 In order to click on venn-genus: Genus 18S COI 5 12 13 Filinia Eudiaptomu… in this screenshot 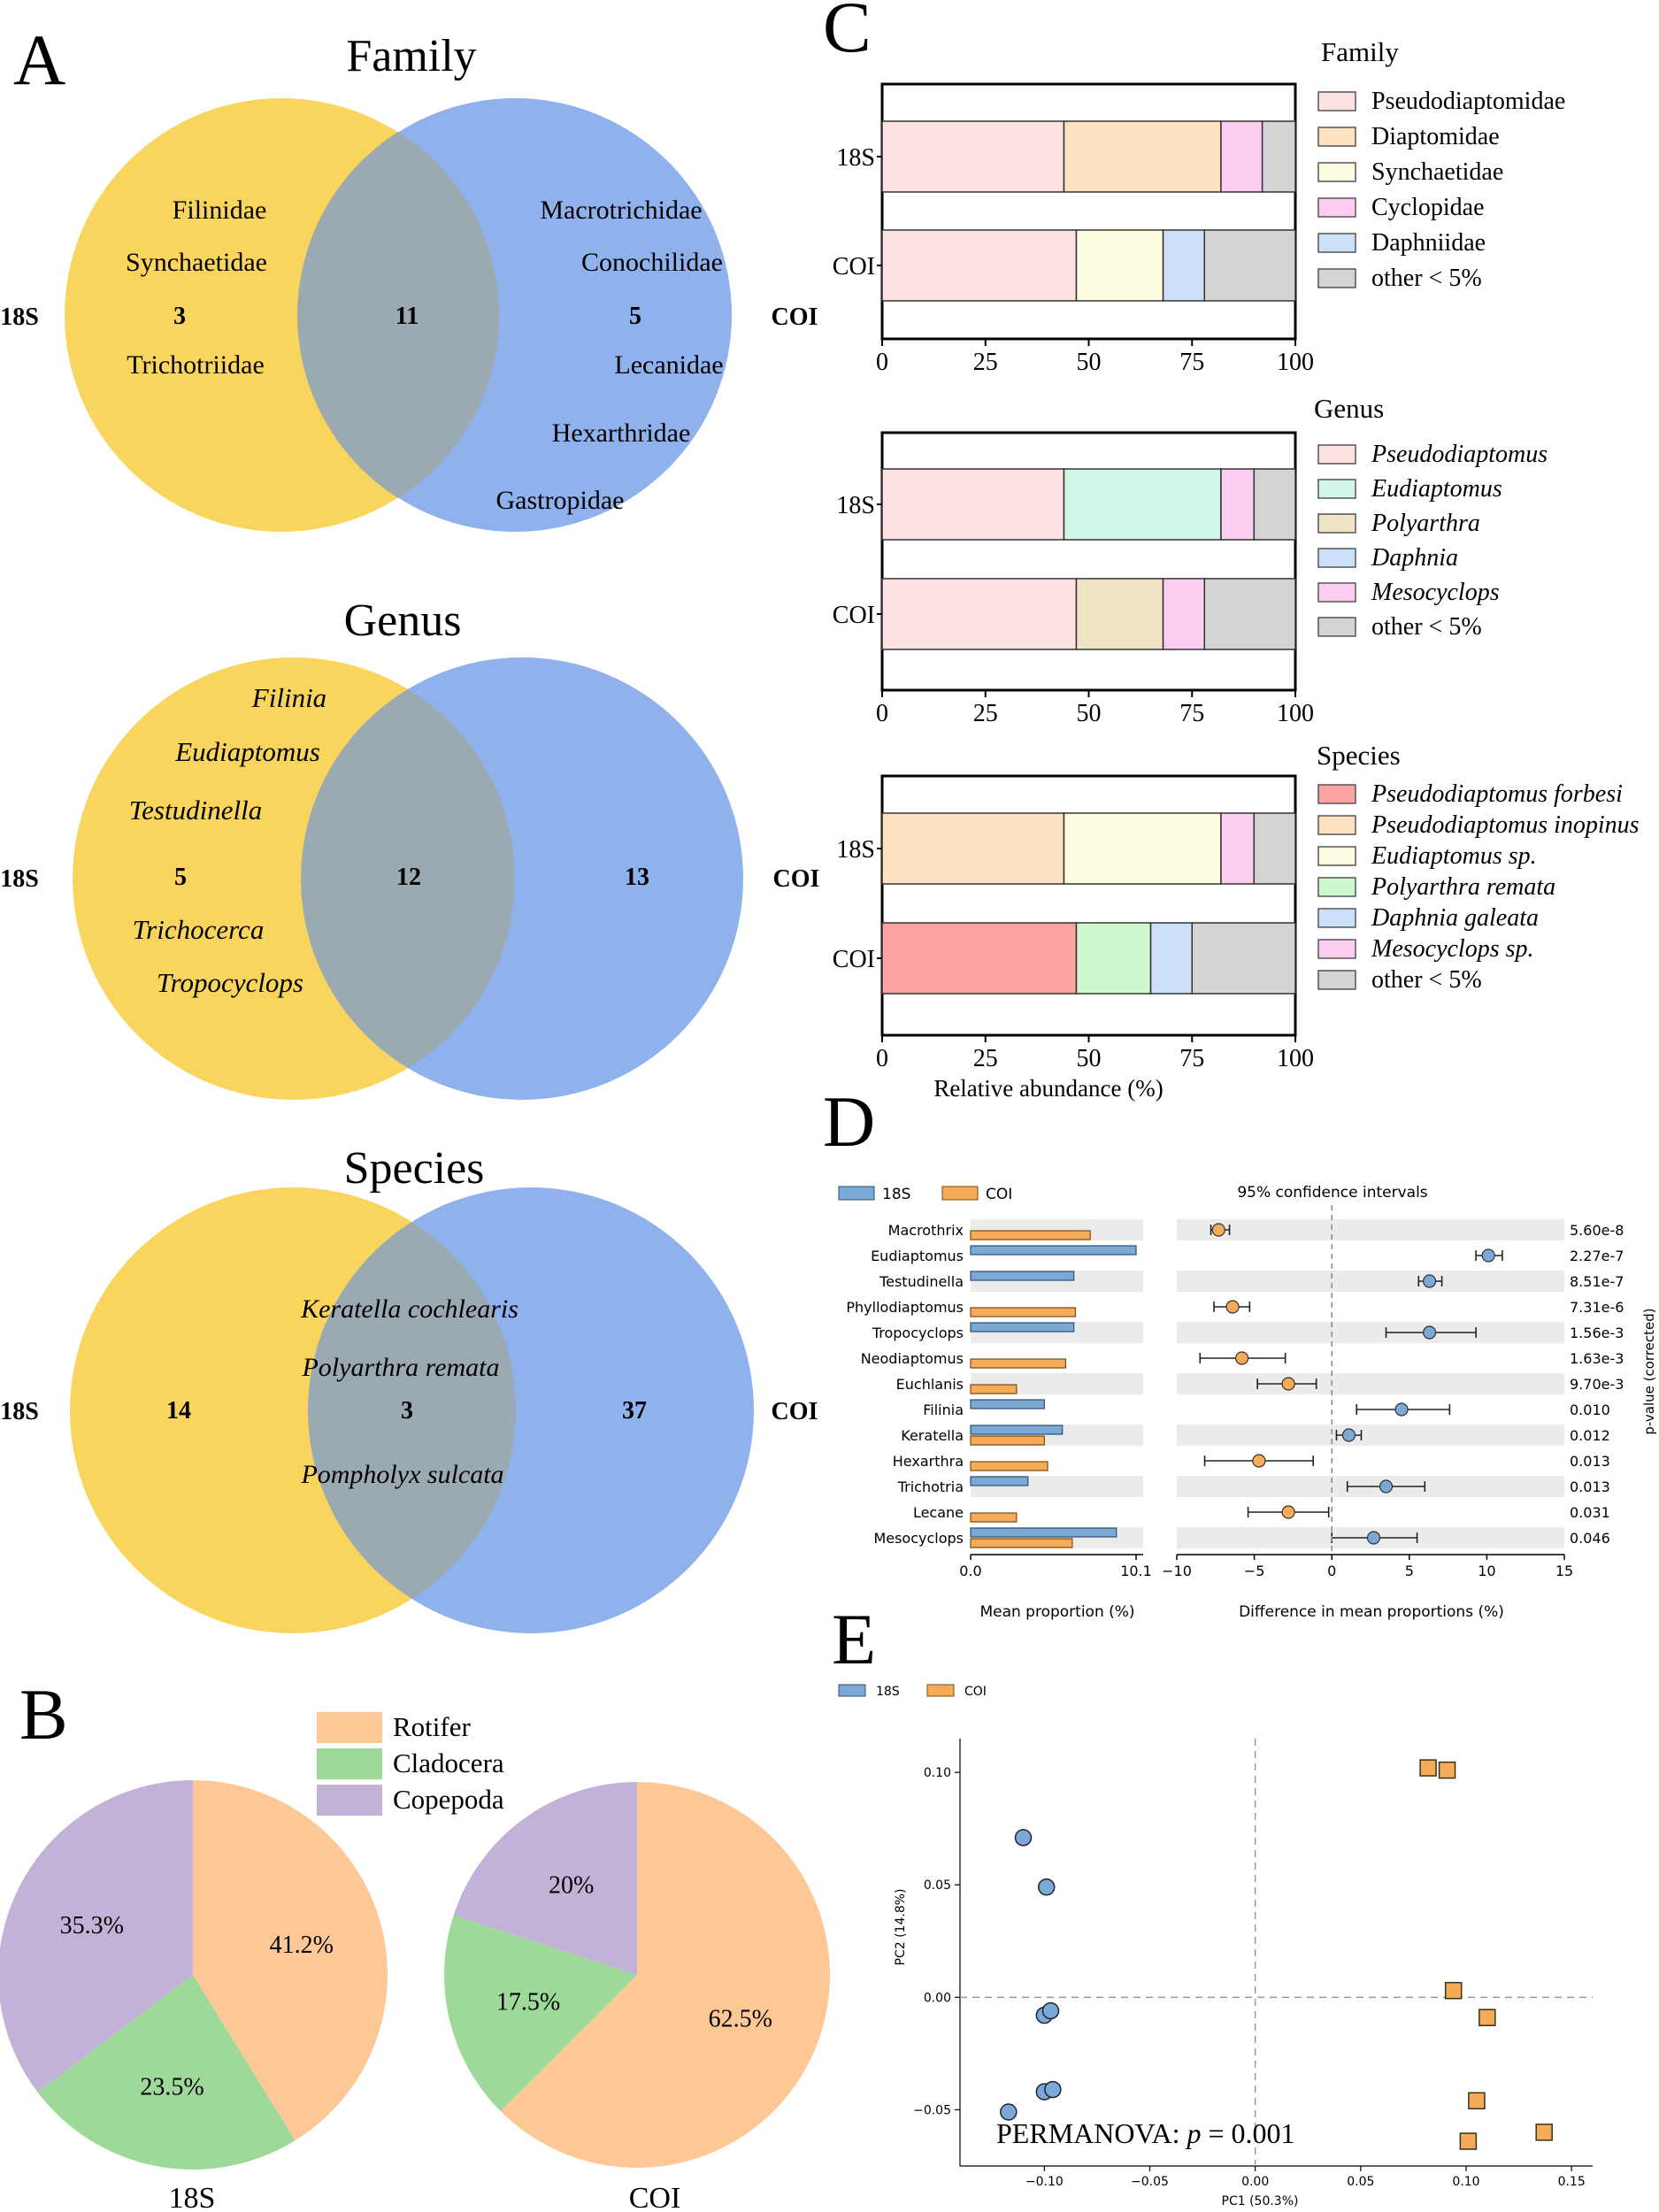, I will do `click(410, 848)`.